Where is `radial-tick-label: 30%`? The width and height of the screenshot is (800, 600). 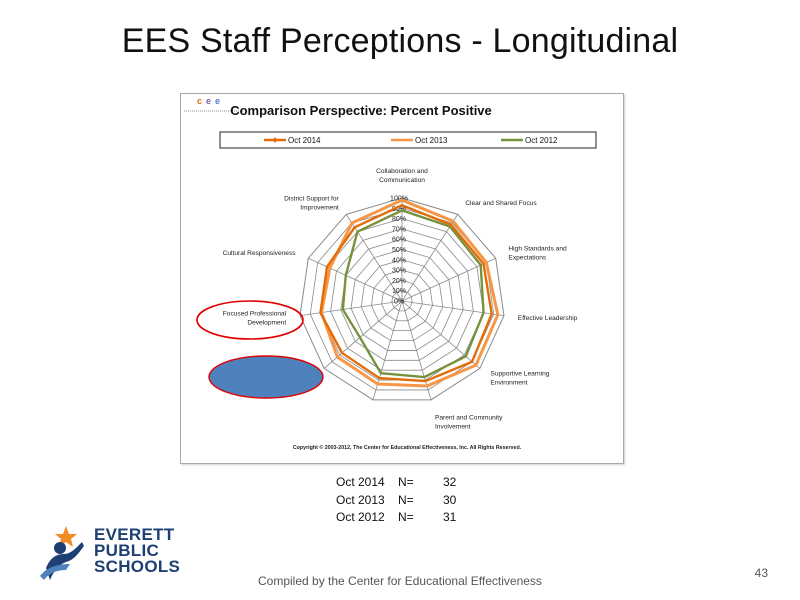 radial-tick-label: 30% is located at coordinates (399, 271).